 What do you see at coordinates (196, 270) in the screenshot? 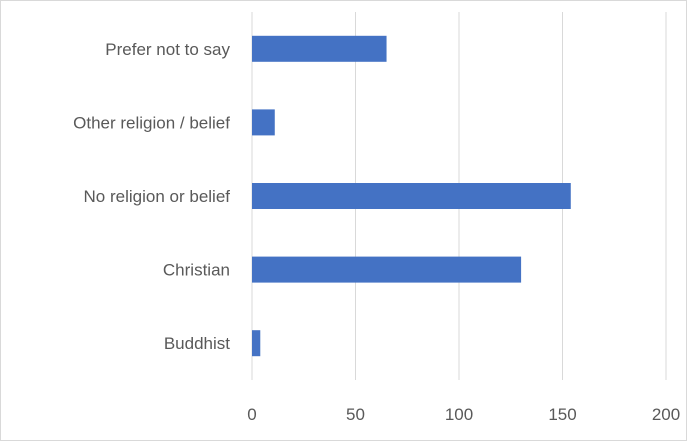
I see `category-label-christian: Christian` at bounding box center [196, 270].